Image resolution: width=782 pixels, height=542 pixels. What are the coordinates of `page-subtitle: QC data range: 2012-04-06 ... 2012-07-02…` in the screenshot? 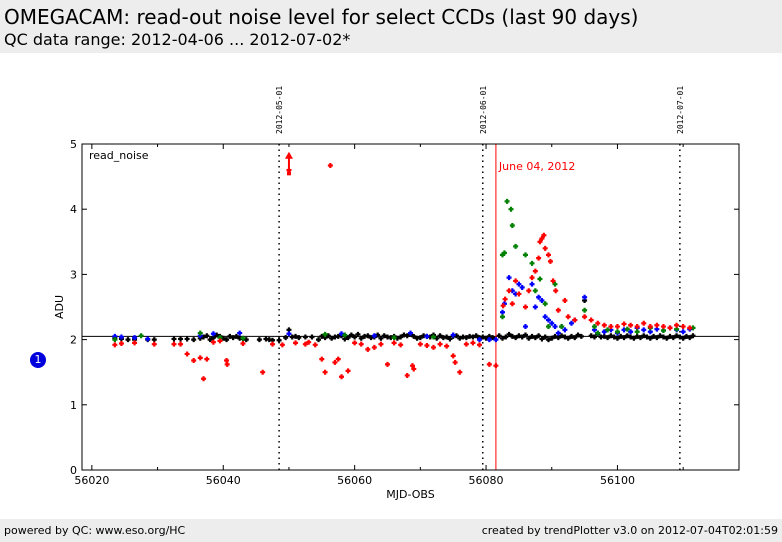 It's located at (177, 39).